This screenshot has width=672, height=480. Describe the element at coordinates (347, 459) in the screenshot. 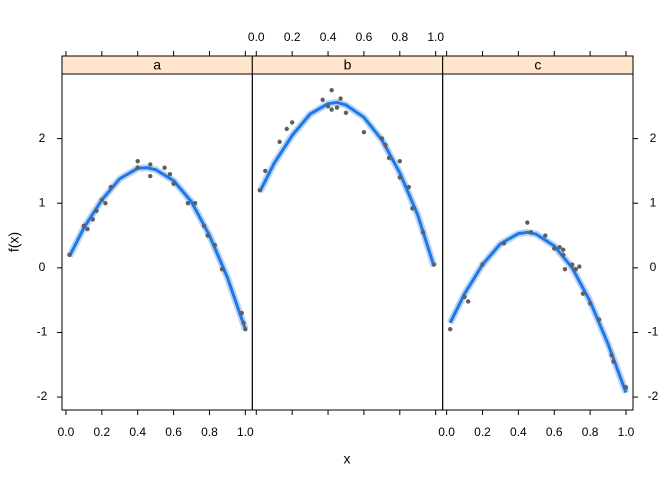

I see `x-axis-label: x` at that location.